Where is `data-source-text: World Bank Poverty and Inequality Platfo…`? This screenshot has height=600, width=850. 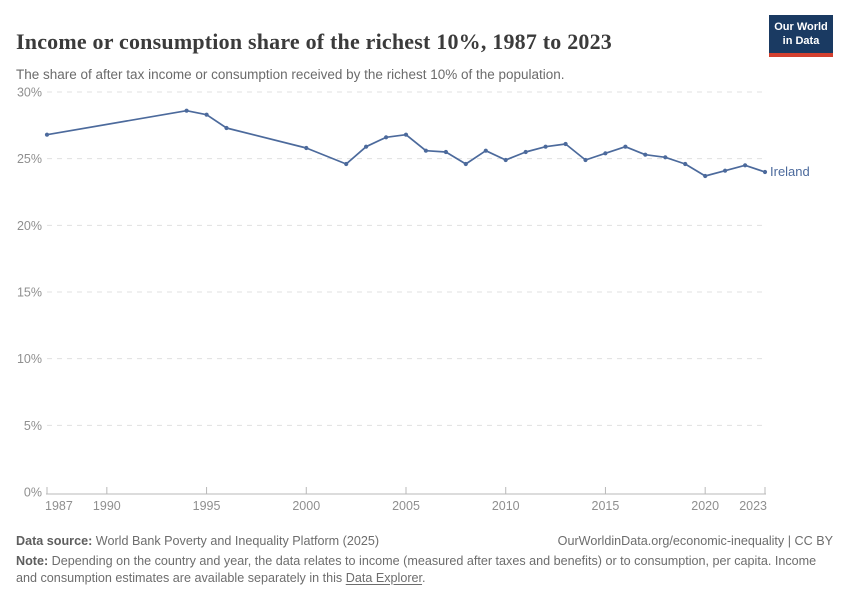
data-source-text: World Bank Poverty and Inequality Platfo… is located at coordinates (236, 541).